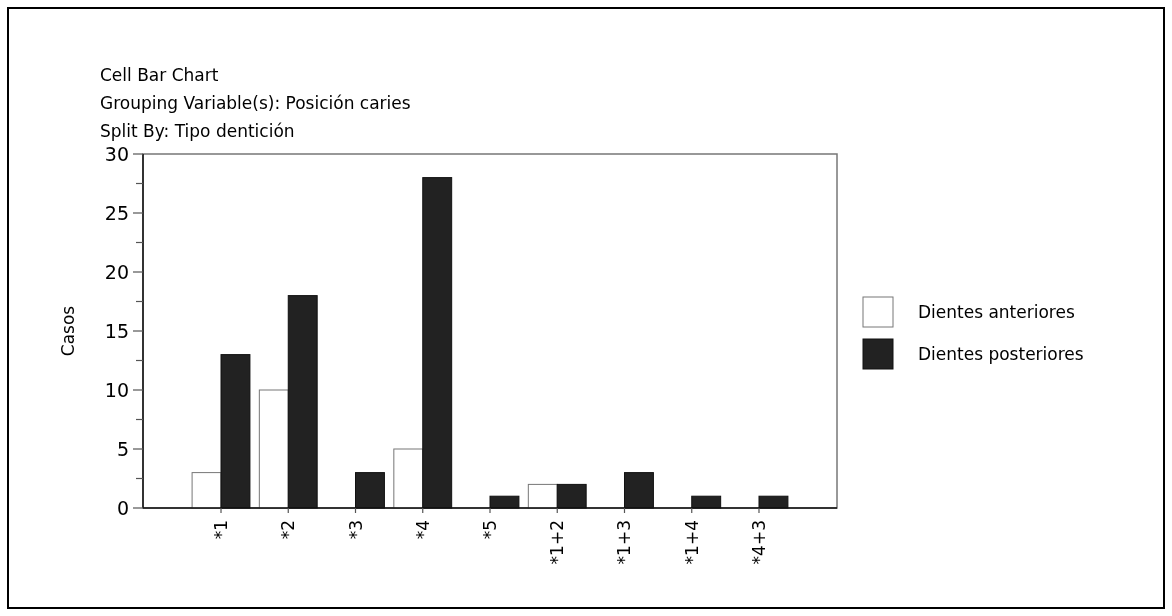  Describe the element at coordinates (490, 530) in the screenshot. I see `x-tick-label: *5` at that location.